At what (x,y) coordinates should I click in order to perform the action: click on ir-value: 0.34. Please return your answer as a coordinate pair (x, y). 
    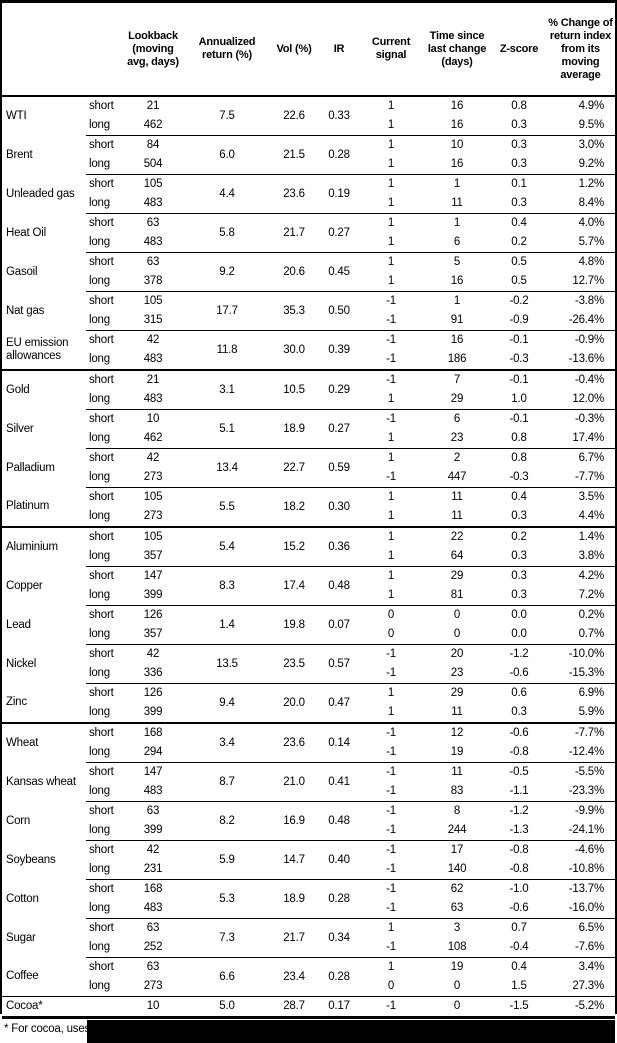
    Looking at the image, I should click on (339, 938).